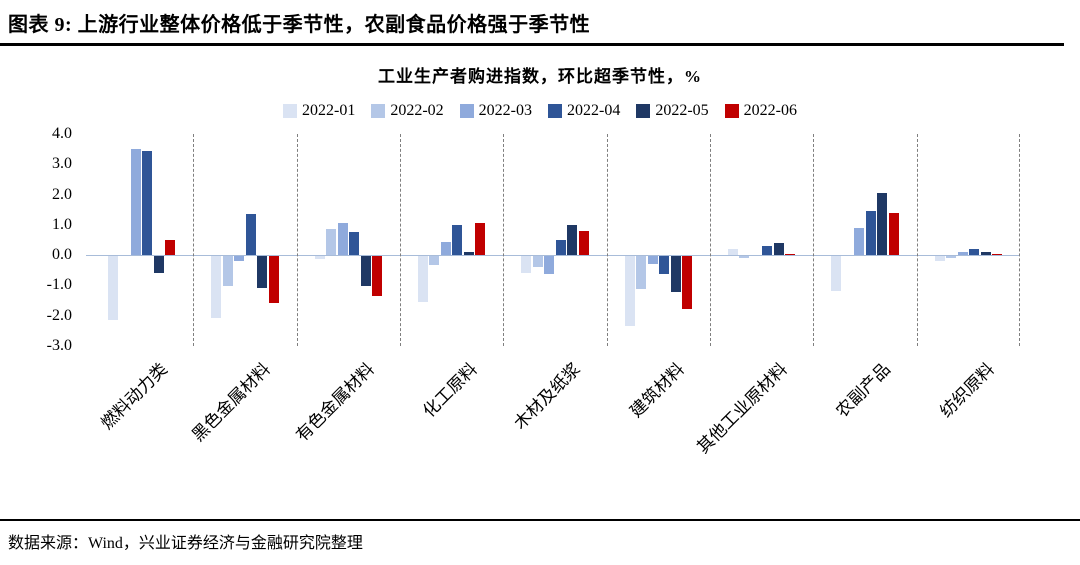 This screenshot has width=1080, height=565. I want to click on figure-title: 图表 9: 上游行业整体价格低于季节性，农副食品价格强于季节性, so click(299, 25).